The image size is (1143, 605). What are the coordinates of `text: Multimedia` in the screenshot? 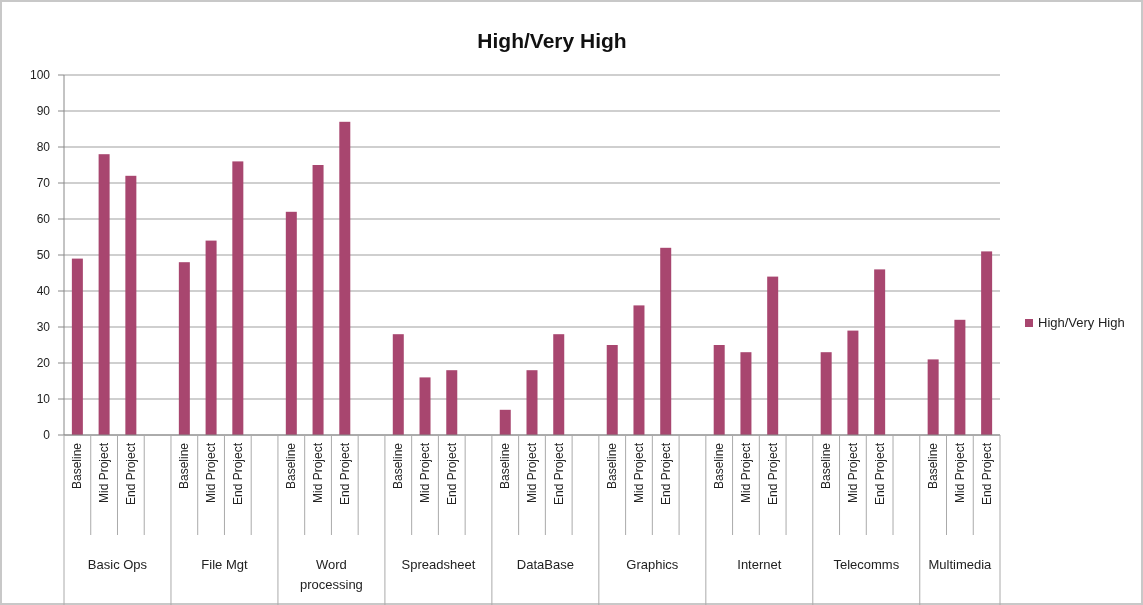 It's located at (960, 564).